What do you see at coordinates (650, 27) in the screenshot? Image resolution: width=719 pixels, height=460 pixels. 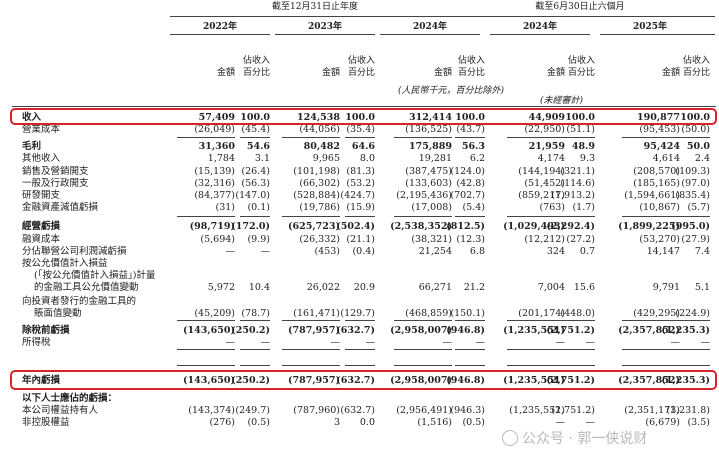 I see `year-heading: 2025年` at bounding box center [650, 27].